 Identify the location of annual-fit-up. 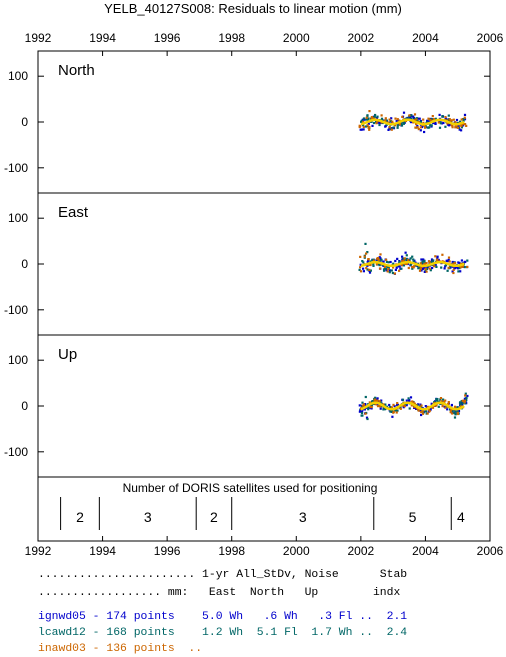
(412, 406).